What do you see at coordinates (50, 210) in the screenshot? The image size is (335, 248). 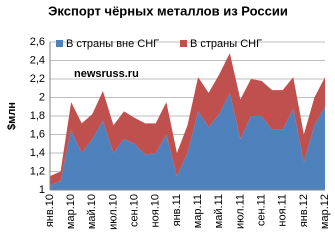 I see `x-tick-label: янв.10` at bounding box center [50, 210].